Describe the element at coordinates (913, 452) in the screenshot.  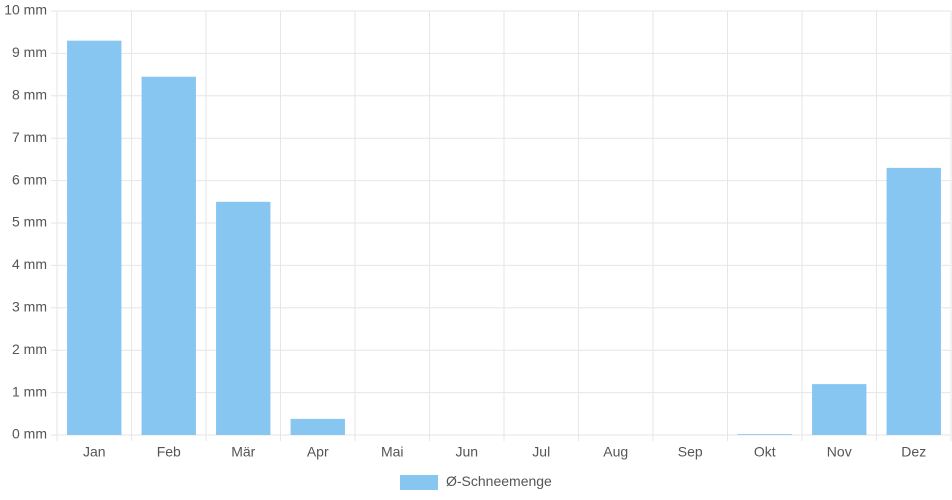
I see `x-tick-label: Dez` at that location.